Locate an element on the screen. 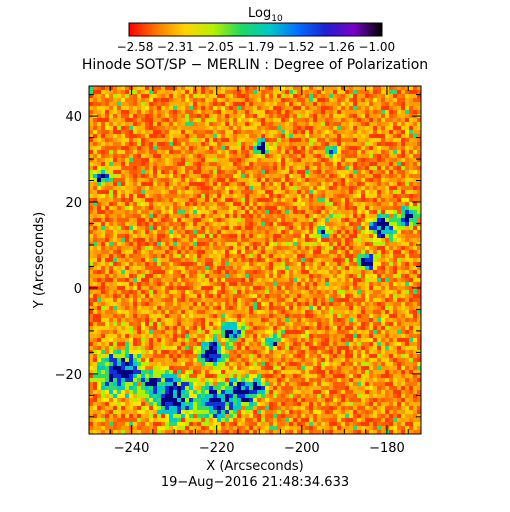 This screenshot has height=512, width=510. colorbar-tick-label: −2.31 is located at coordinates (175, 47).